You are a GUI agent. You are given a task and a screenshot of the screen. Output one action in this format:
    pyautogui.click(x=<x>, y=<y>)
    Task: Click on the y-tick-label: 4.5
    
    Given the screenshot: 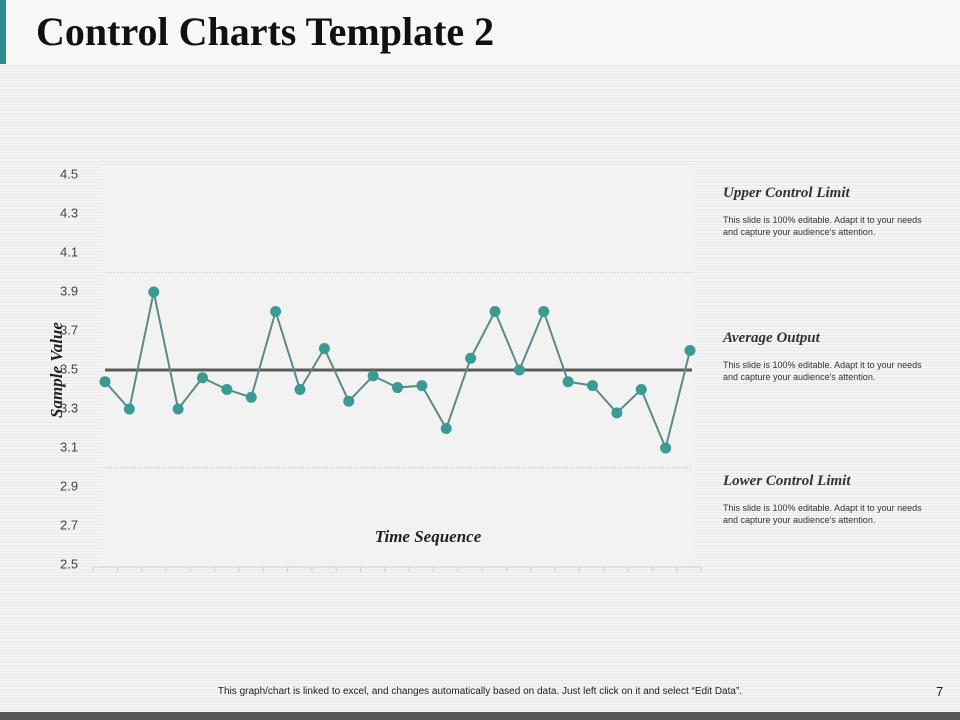 What is the action you would take?
    pyautogui.click(x=69, y=173)
    